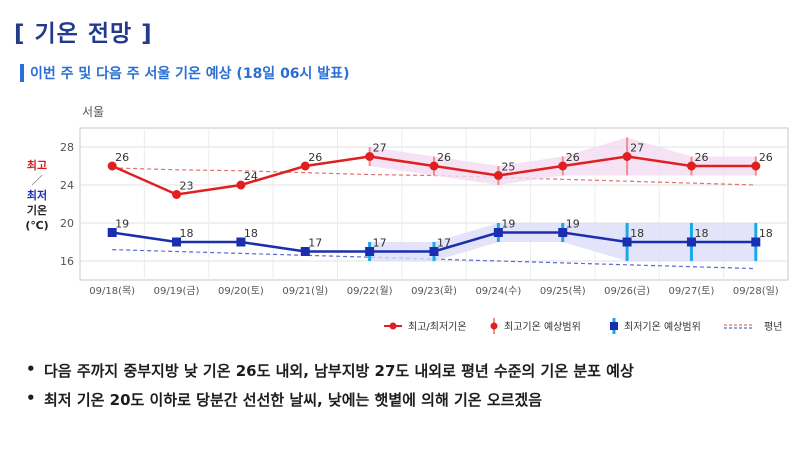  I want to click on x-tick-label: 09/23(화), so click(434, 291).